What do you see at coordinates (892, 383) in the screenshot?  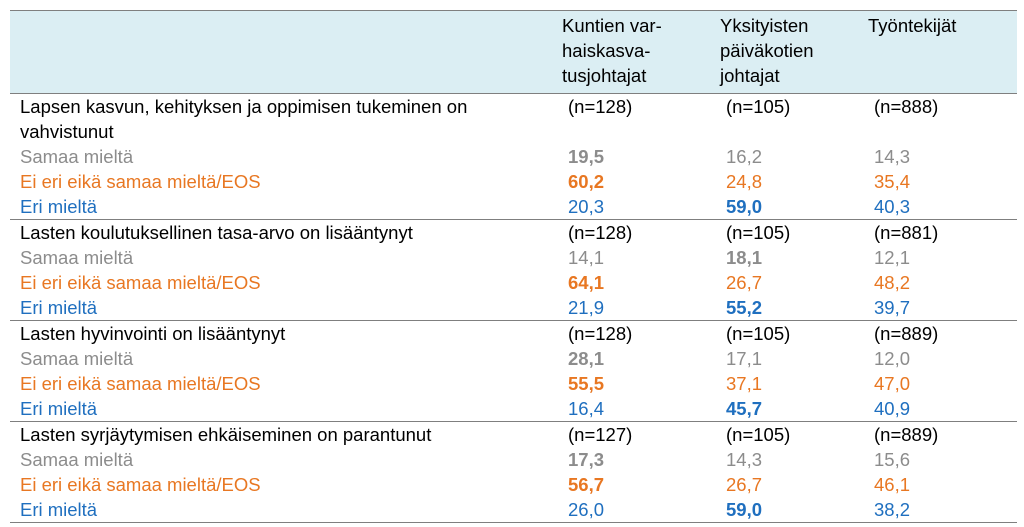 I see `neutral-value: 47,0` at bounding box center [892, 383].